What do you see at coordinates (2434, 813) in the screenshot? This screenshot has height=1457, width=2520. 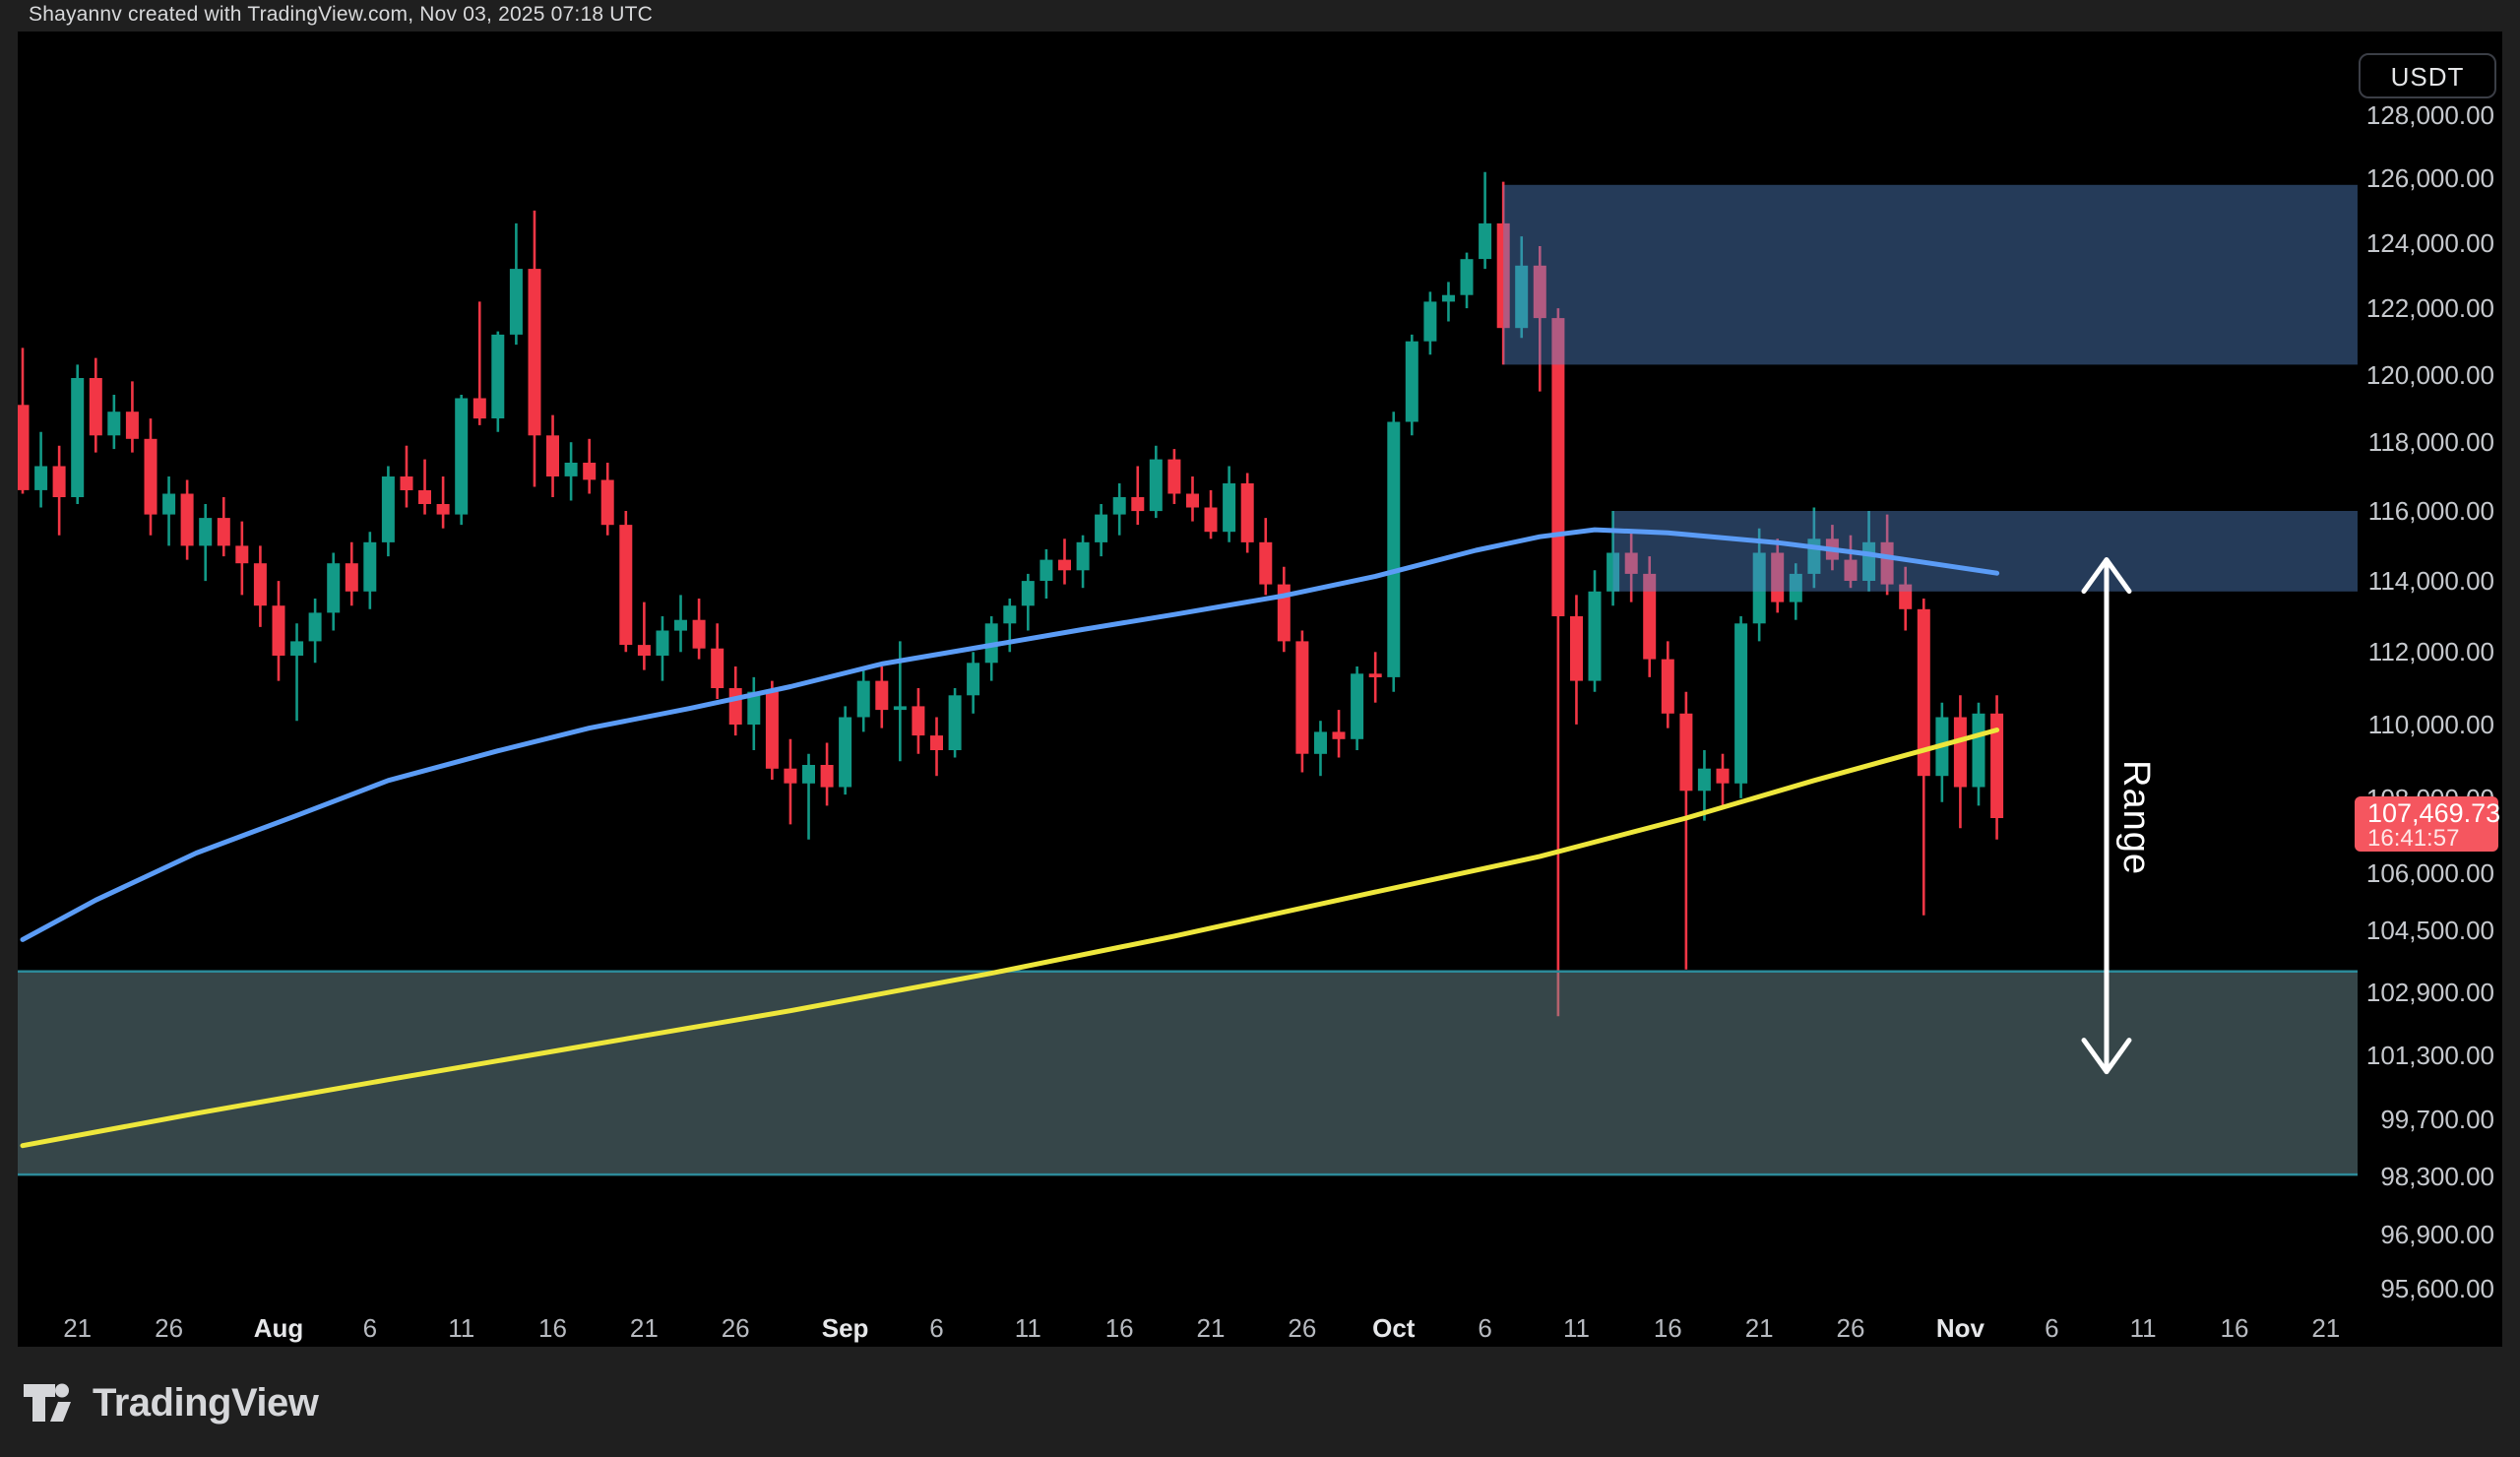 I see `last-price-value: 107,469.73` at bounding box center [2434, 813].